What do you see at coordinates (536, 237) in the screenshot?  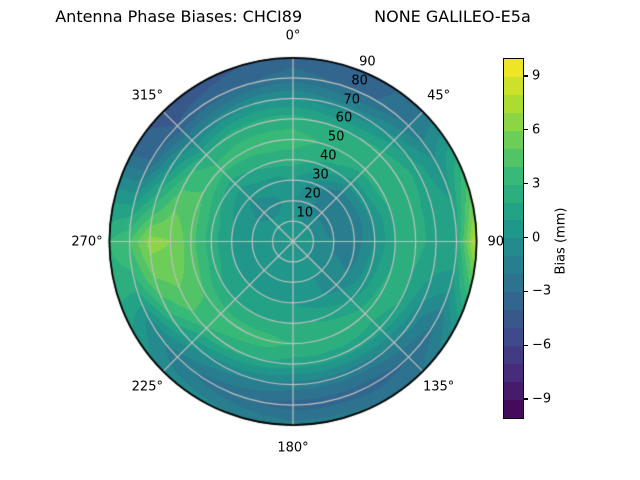 I see `colorbar-tick-label-0: 0` at bounding box center [536, 237].